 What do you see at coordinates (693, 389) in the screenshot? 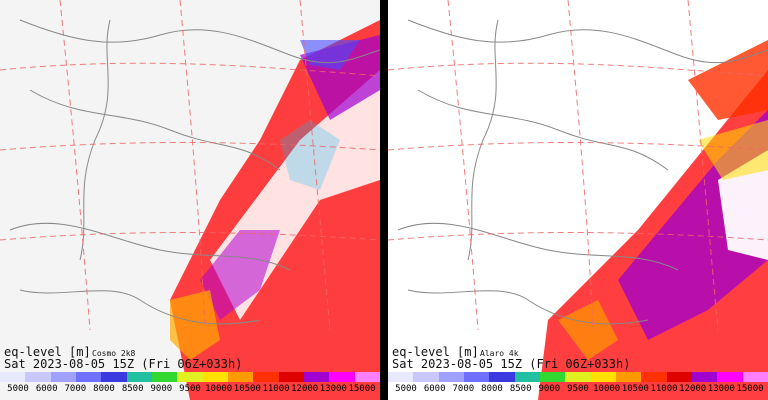
I see `right-legend-tick: 12000` at bounding box center [693, 389].